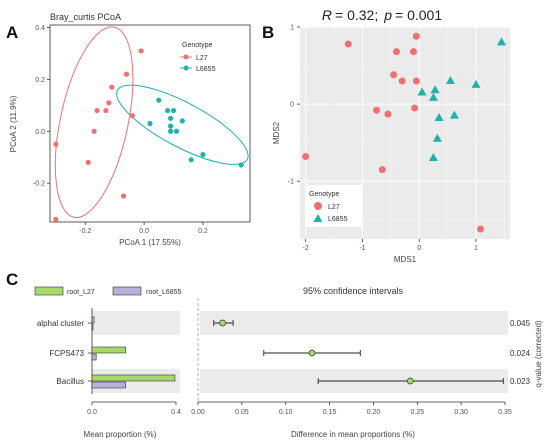 The width and height of the screenshot is (550, 442). I want to click on mds-stat-p-value: = 0.001, so click(418, 15).